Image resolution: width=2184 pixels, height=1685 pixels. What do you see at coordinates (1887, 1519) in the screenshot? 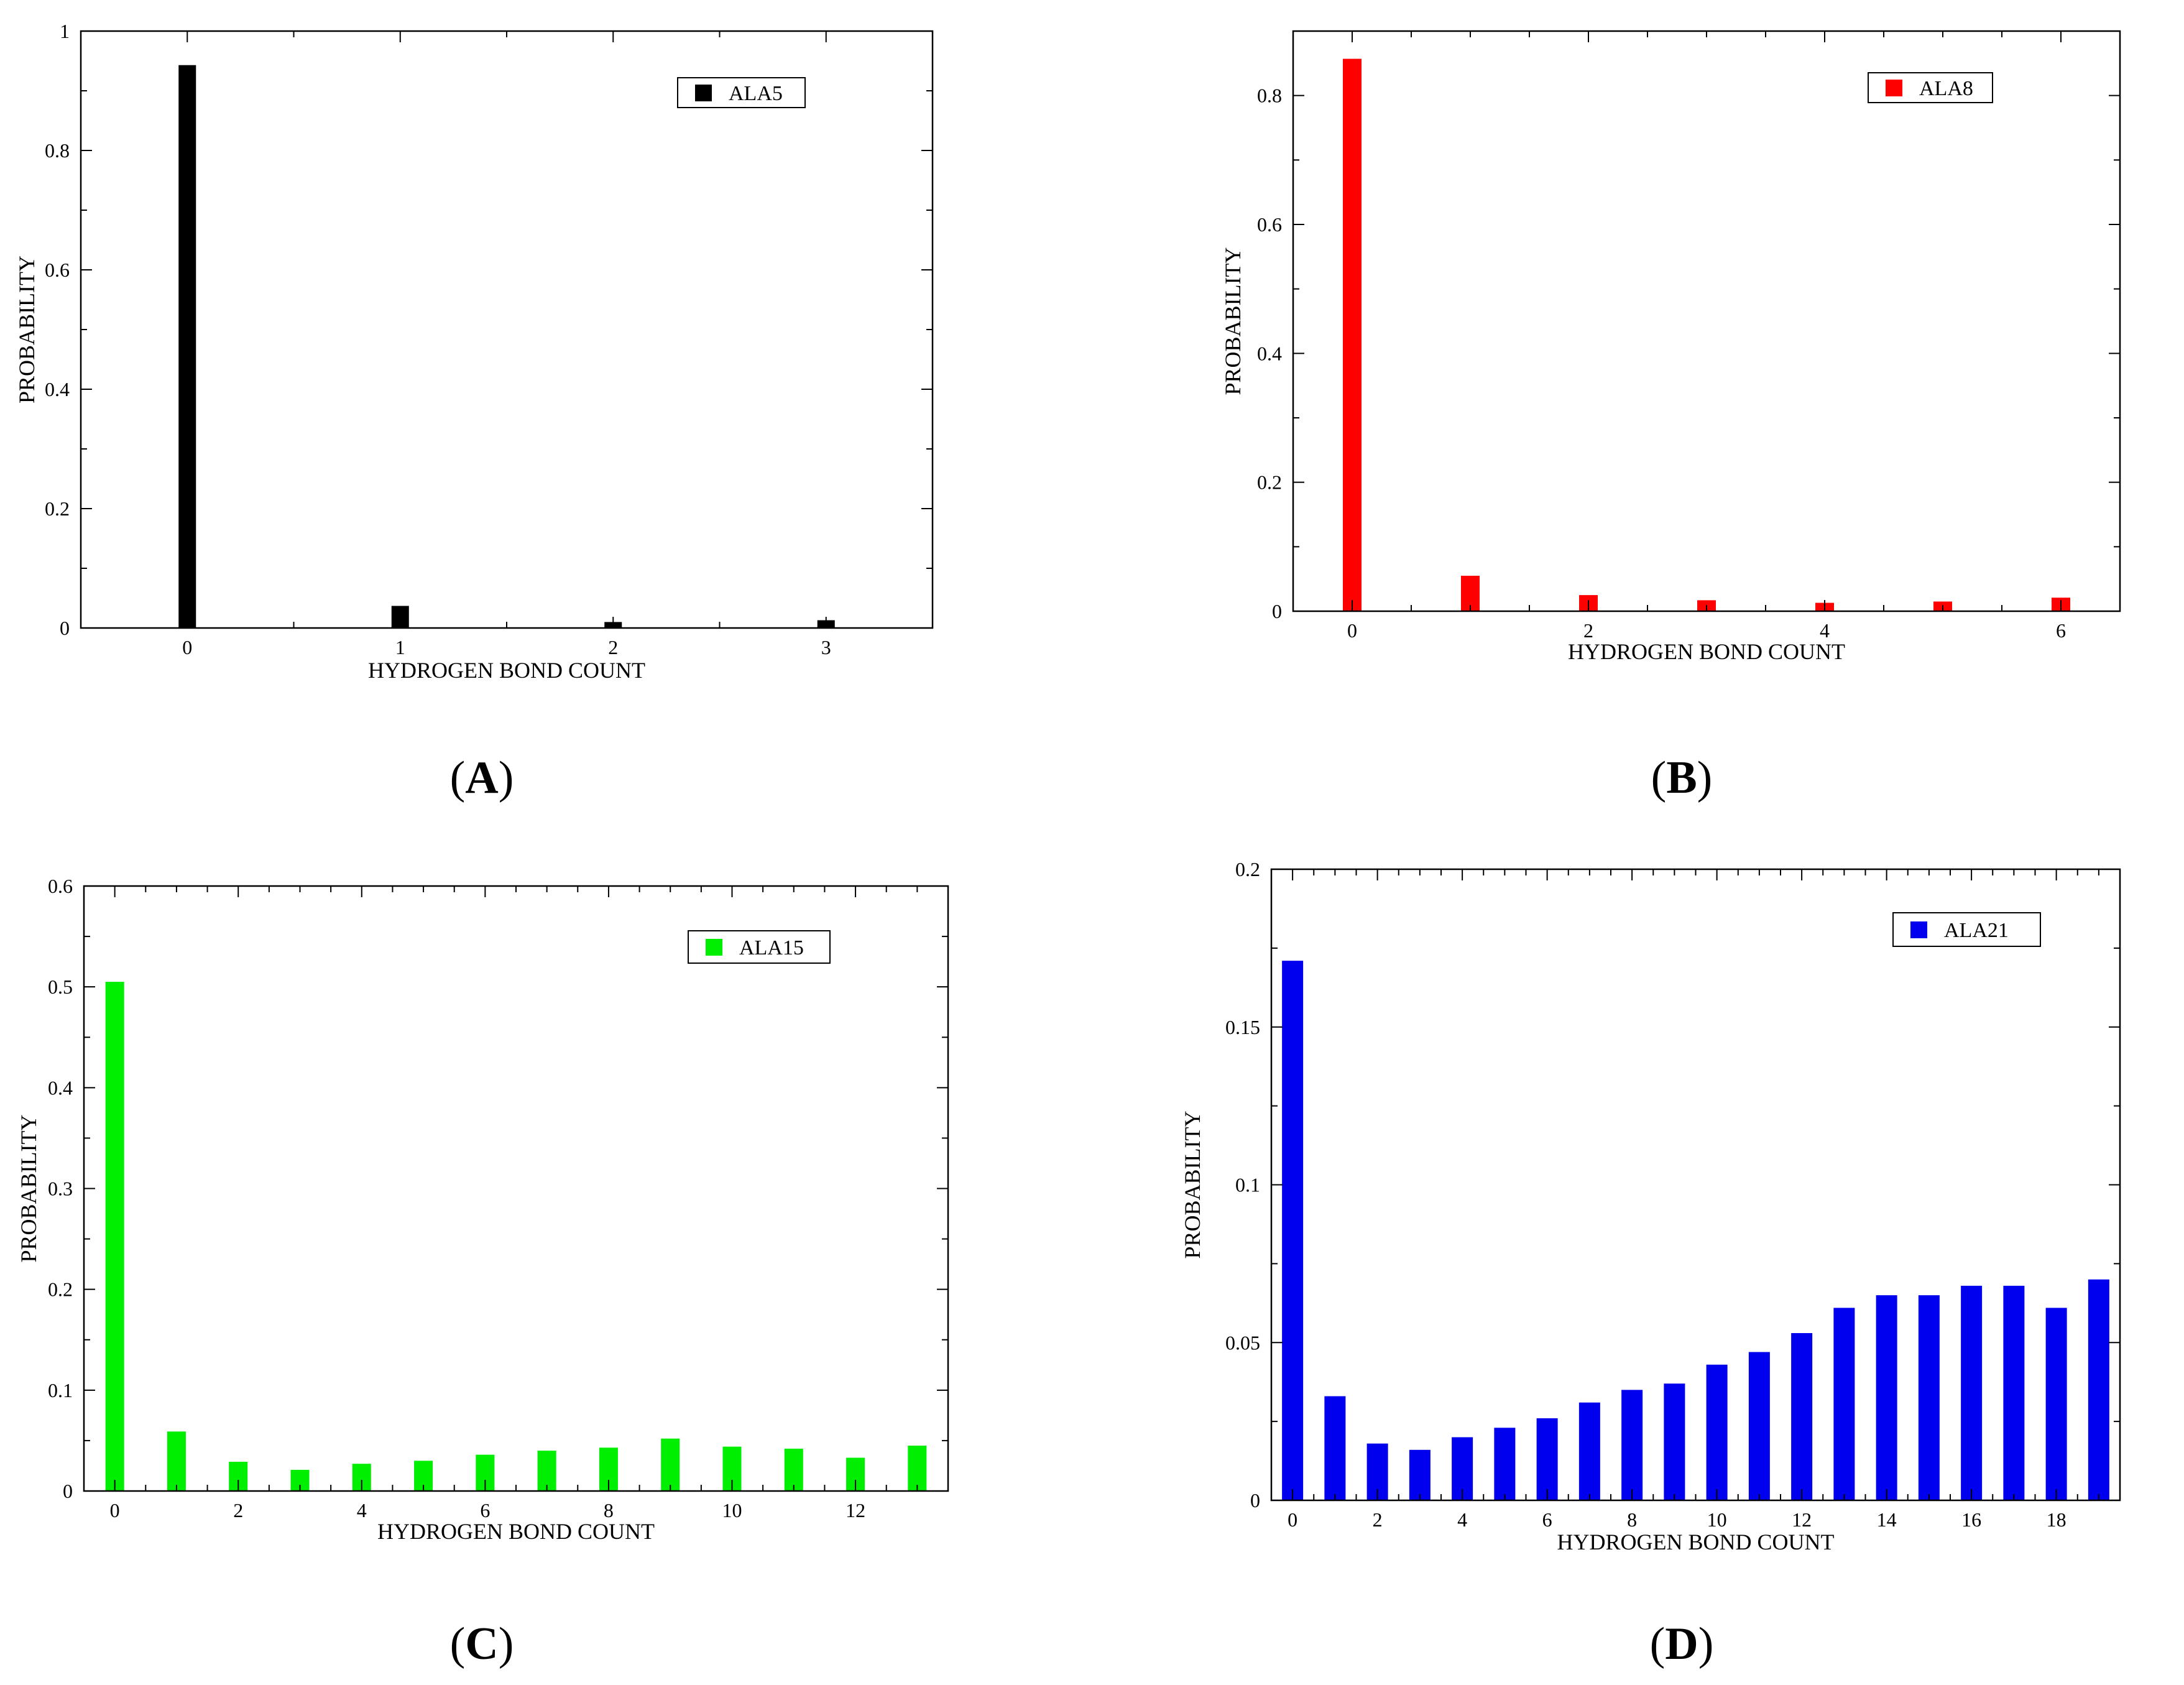
I see `x-tick-label: 14` at bounding box center [1887, 1519].